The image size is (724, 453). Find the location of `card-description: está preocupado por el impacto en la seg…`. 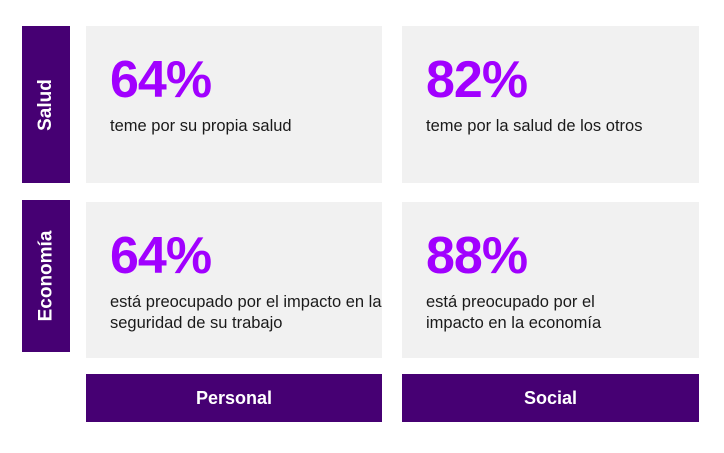

card-description: está preocupado por el impacto en la seg… is located at coordinates (246, 312).